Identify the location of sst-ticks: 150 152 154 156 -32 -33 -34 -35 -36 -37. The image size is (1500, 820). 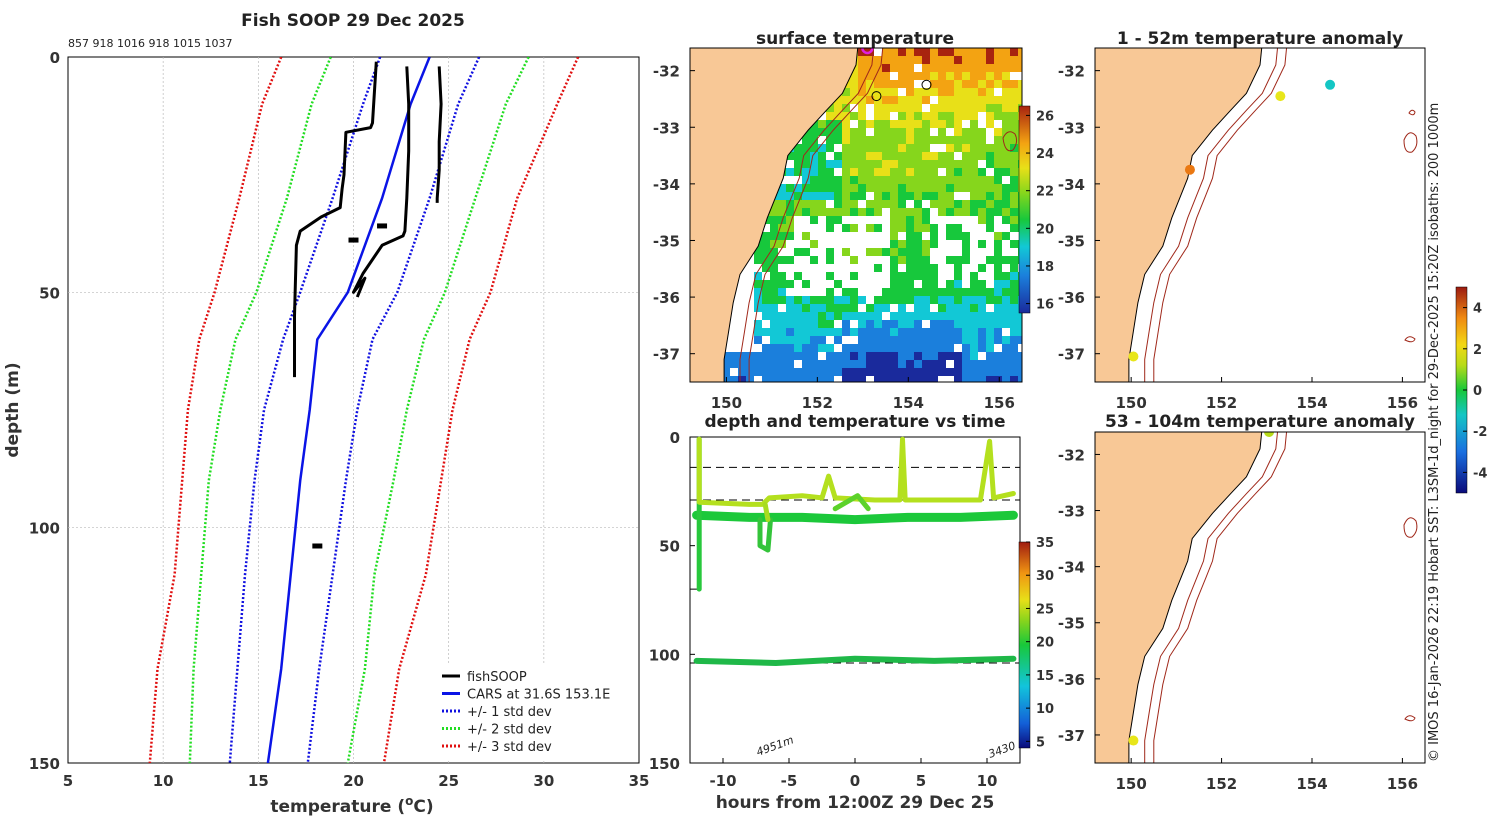
(834, 237).